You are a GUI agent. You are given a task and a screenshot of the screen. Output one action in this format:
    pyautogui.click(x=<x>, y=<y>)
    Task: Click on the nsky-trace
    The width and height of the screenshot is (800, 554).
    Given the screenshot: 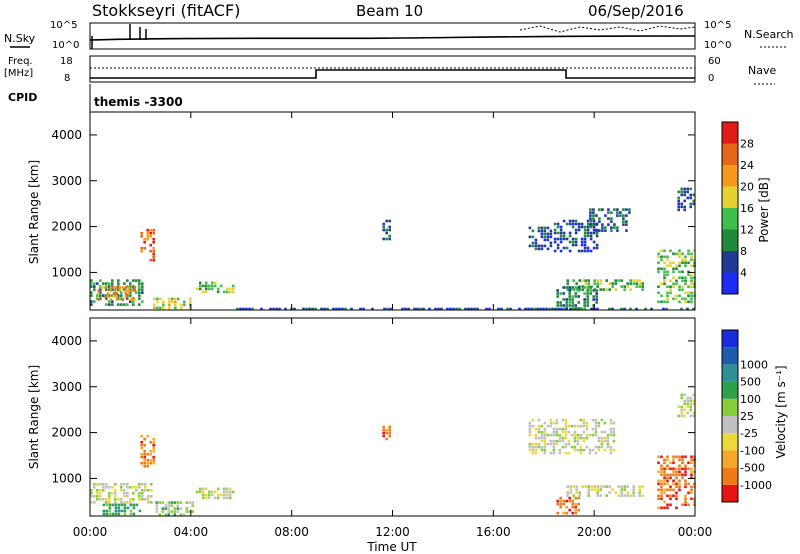 What is the action you would take?
    pyautogui.click(x=392, y=38)
    